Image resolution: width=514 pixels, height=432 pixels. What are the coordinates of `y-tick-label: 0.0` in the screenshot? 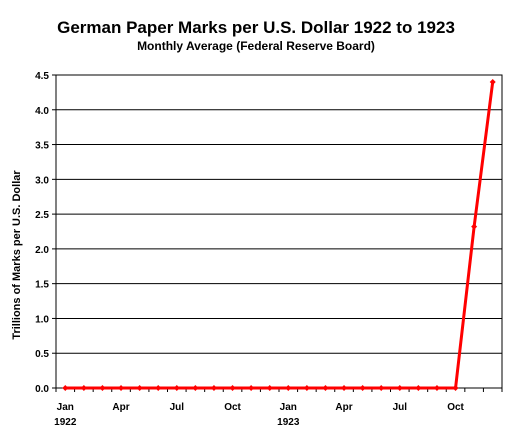 It's located at (42, 389).